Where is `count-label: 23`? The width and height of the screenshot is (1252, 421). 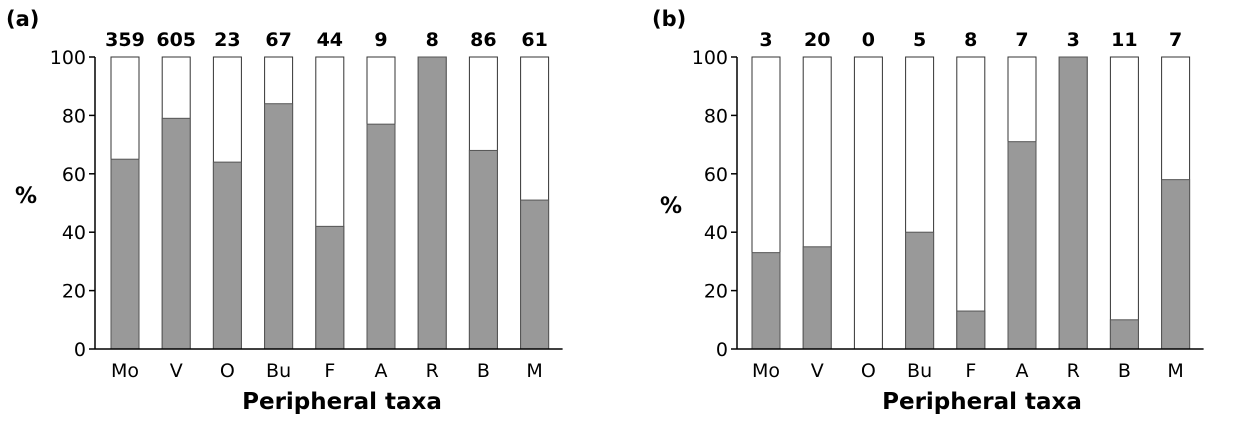 count-label: 23 is located at coordinates (227, 40).